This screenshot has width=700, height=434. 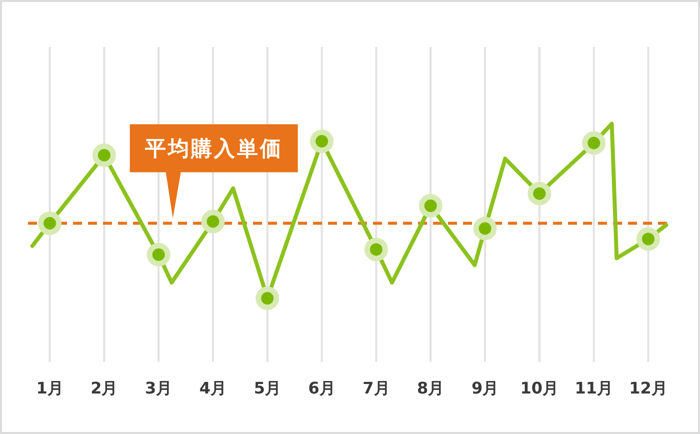 I want to click on x-tick-label: 2月, so click(x=104, y=388).